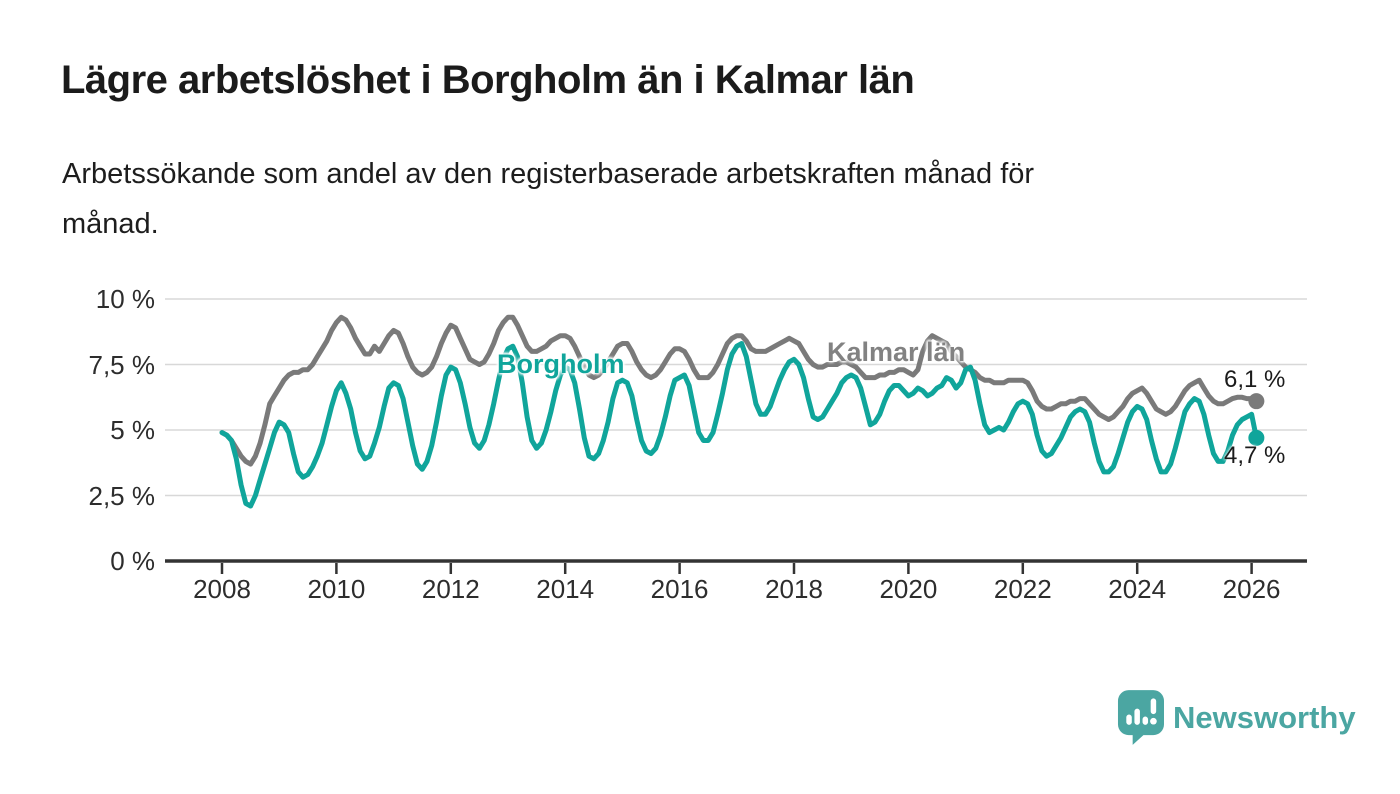 Image resolution: width=1400 pixels, height=794 pixels. Describe the element at coordinates (222, 589) in the screenshot. I see `x-tick-label: 2008` at that location.